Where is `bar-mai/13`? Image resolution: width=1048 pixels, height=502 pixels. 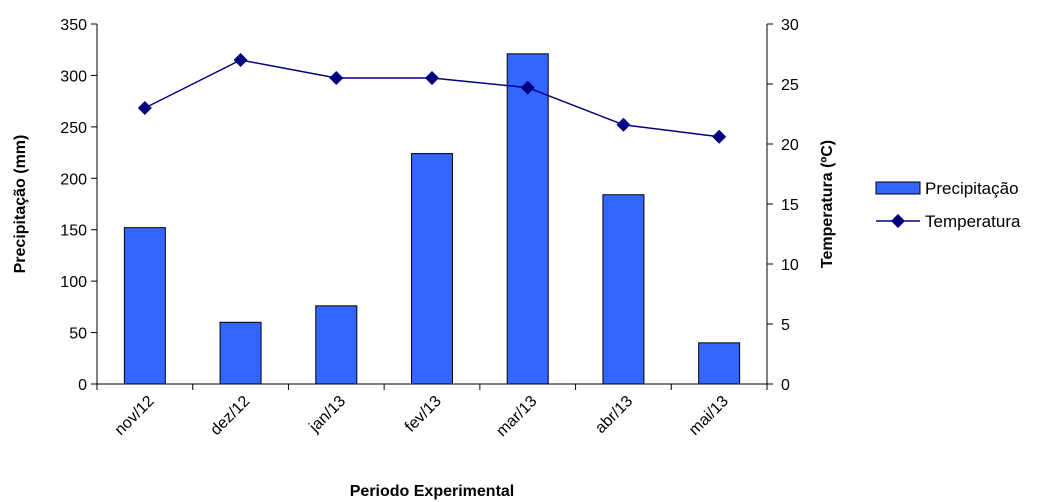 bar-mai/13 is located at coordinates (719, 363).